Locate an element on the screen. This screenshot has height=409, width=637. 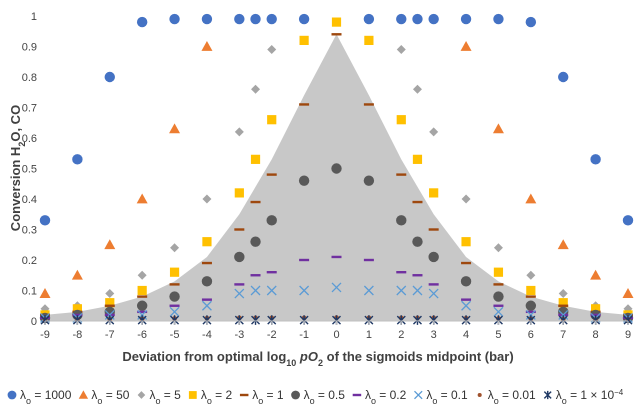
x-tick-label: -4 is located at coordinates (207, 335).